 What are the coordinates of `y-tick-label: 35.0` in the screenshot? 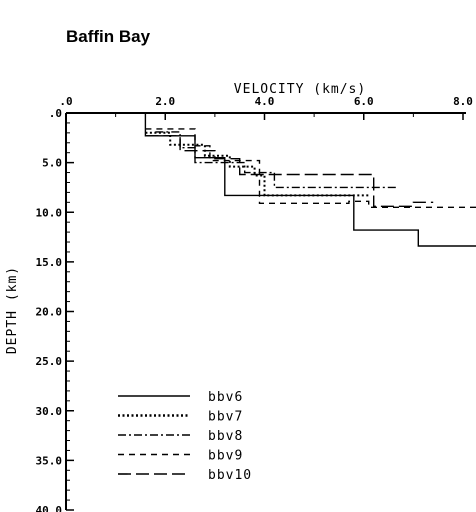 It's located at (49, 460).